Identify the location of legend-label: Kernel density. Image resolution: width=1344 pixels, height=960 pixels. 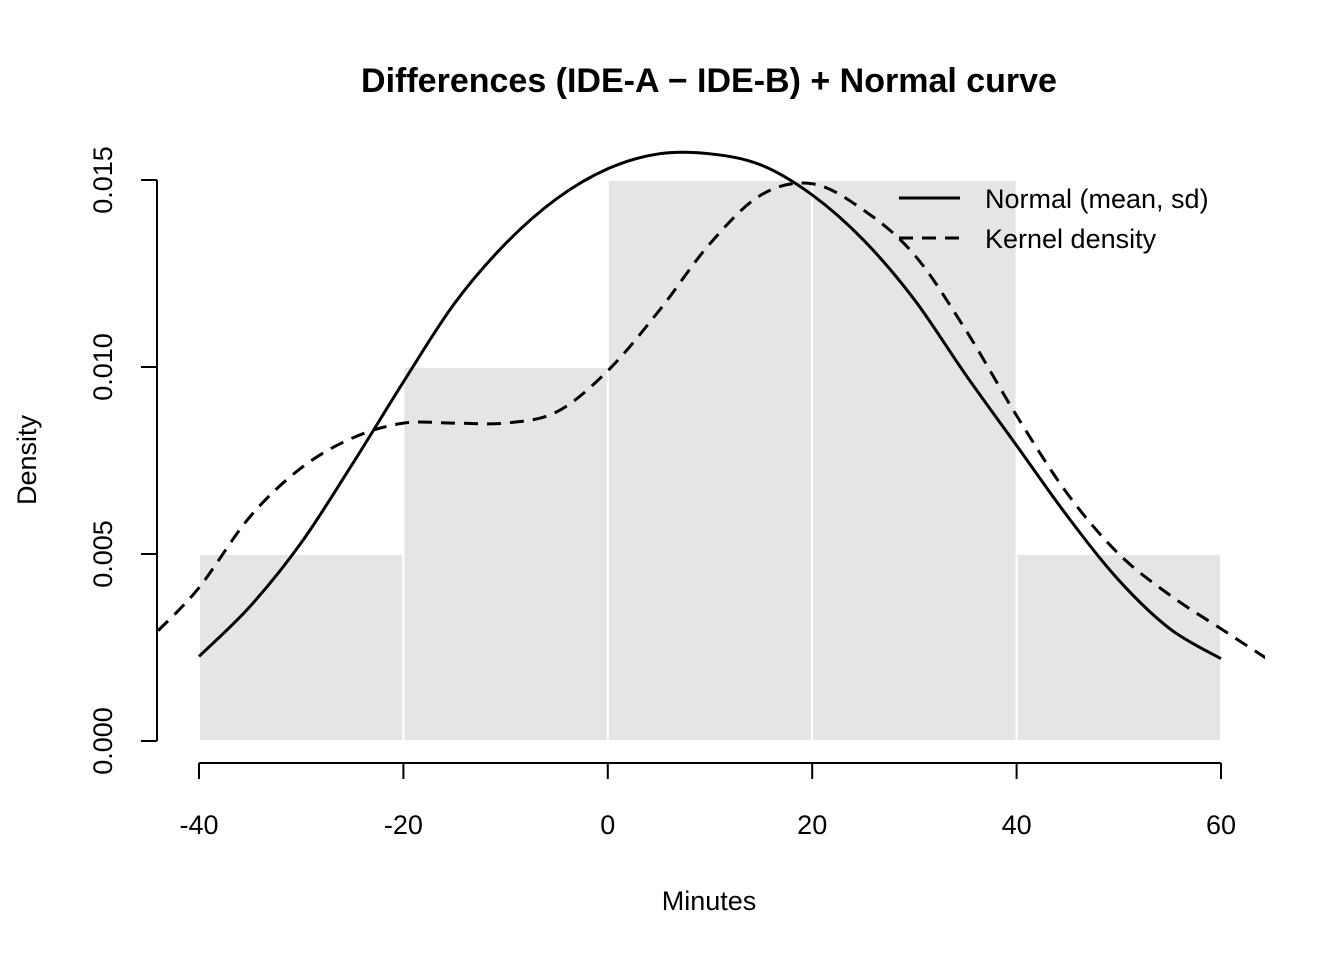
(1071, 239).